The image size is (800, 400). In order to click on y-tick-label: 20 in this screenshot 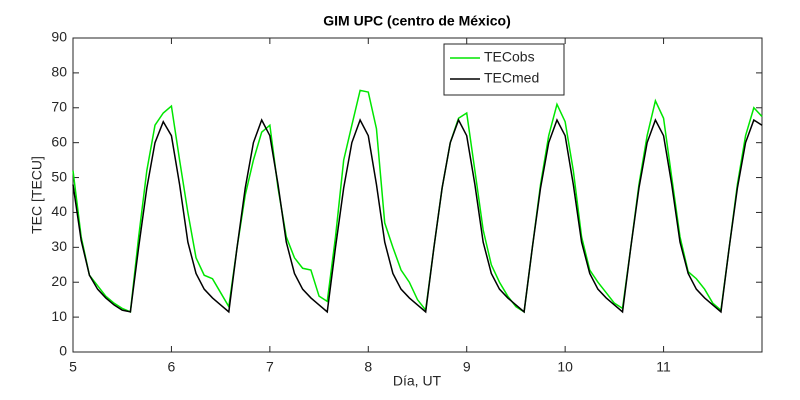, I will do `click(59, 281)`.